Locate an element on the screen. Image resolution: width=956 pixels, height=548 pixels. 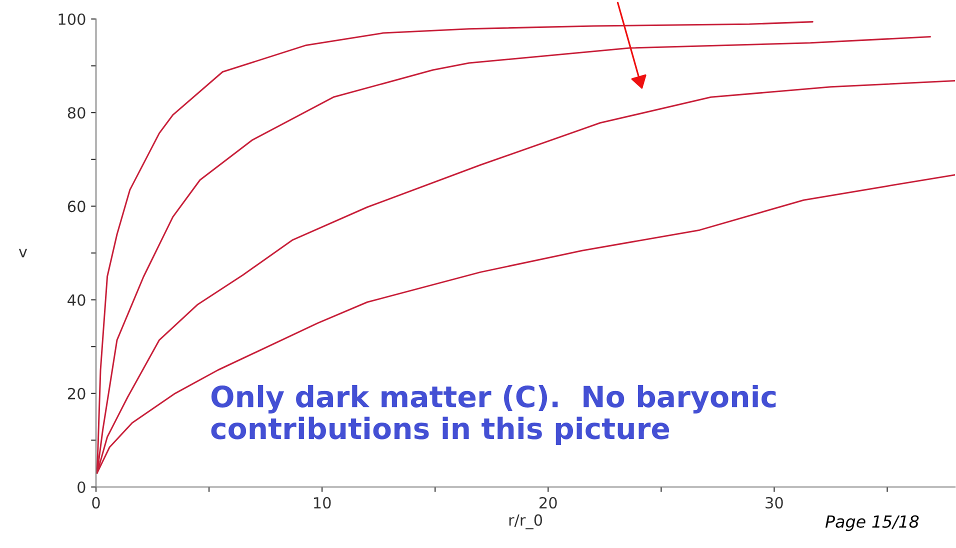
y-tick-label: 80 is located at coordinates (77, 113).